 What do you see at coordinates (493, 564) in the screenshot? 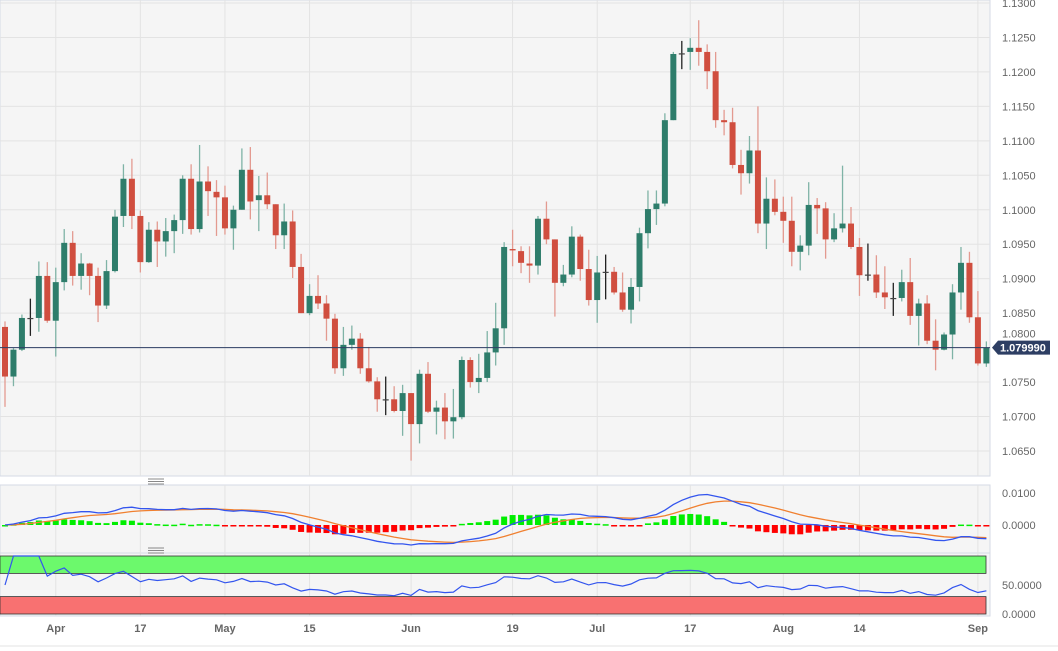
I see `rsi-overbought-zone` at bounding box center [493, 564].